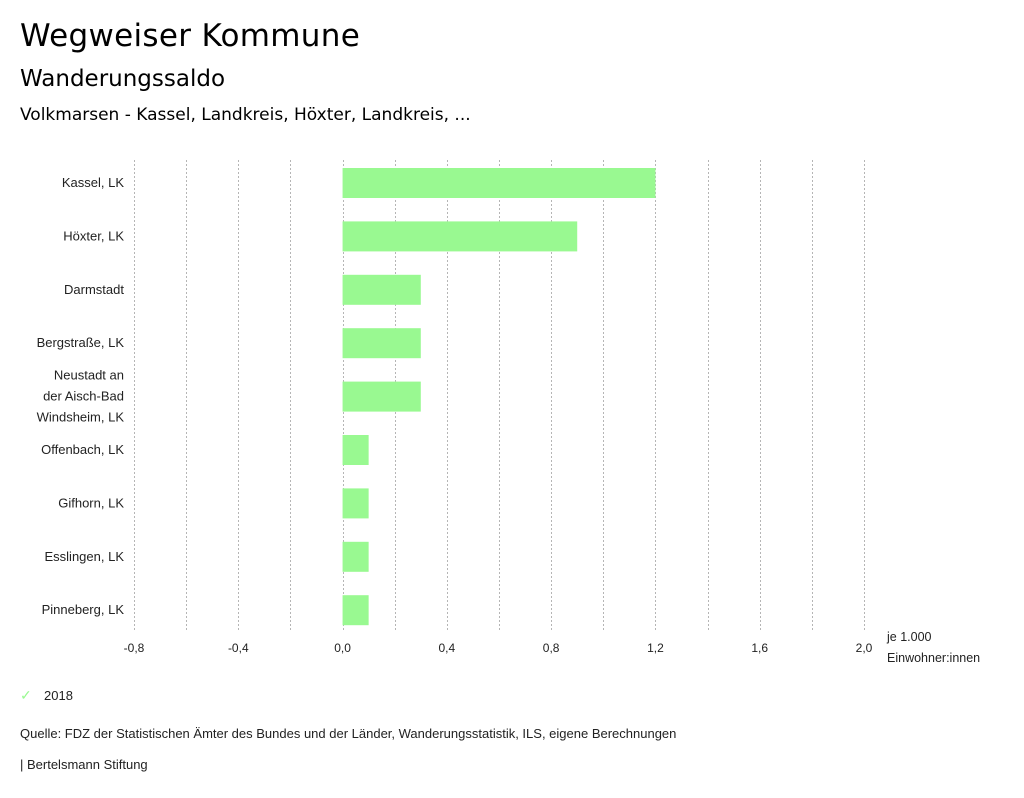  I want to click on category-label: Neustadt an, so click(89, 375).